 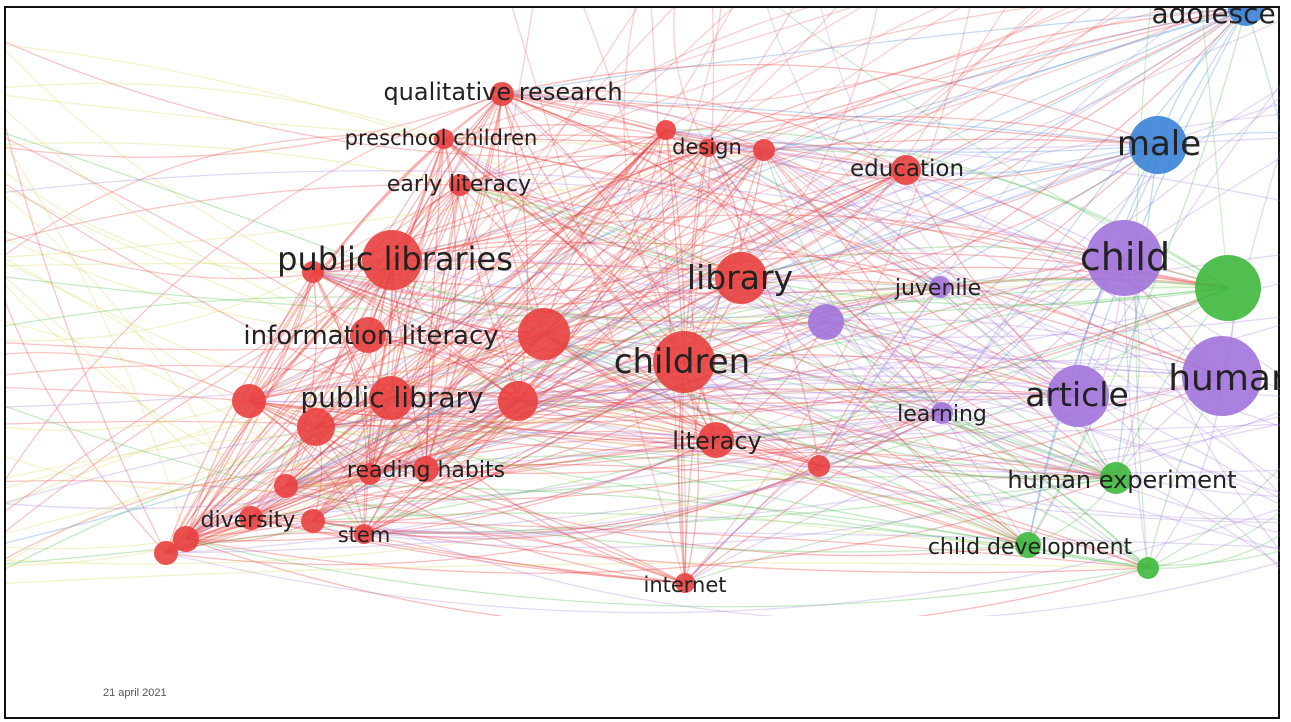 I want to click on network-node-early-literacy, so click(x=460, y=185).